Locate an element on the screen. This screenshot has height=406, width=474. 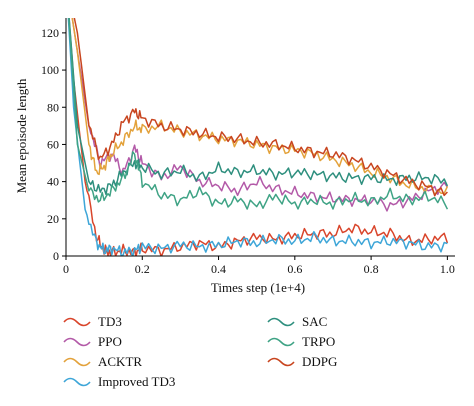
x-tick-label: 0.2 is located at coordinates (142, 269).